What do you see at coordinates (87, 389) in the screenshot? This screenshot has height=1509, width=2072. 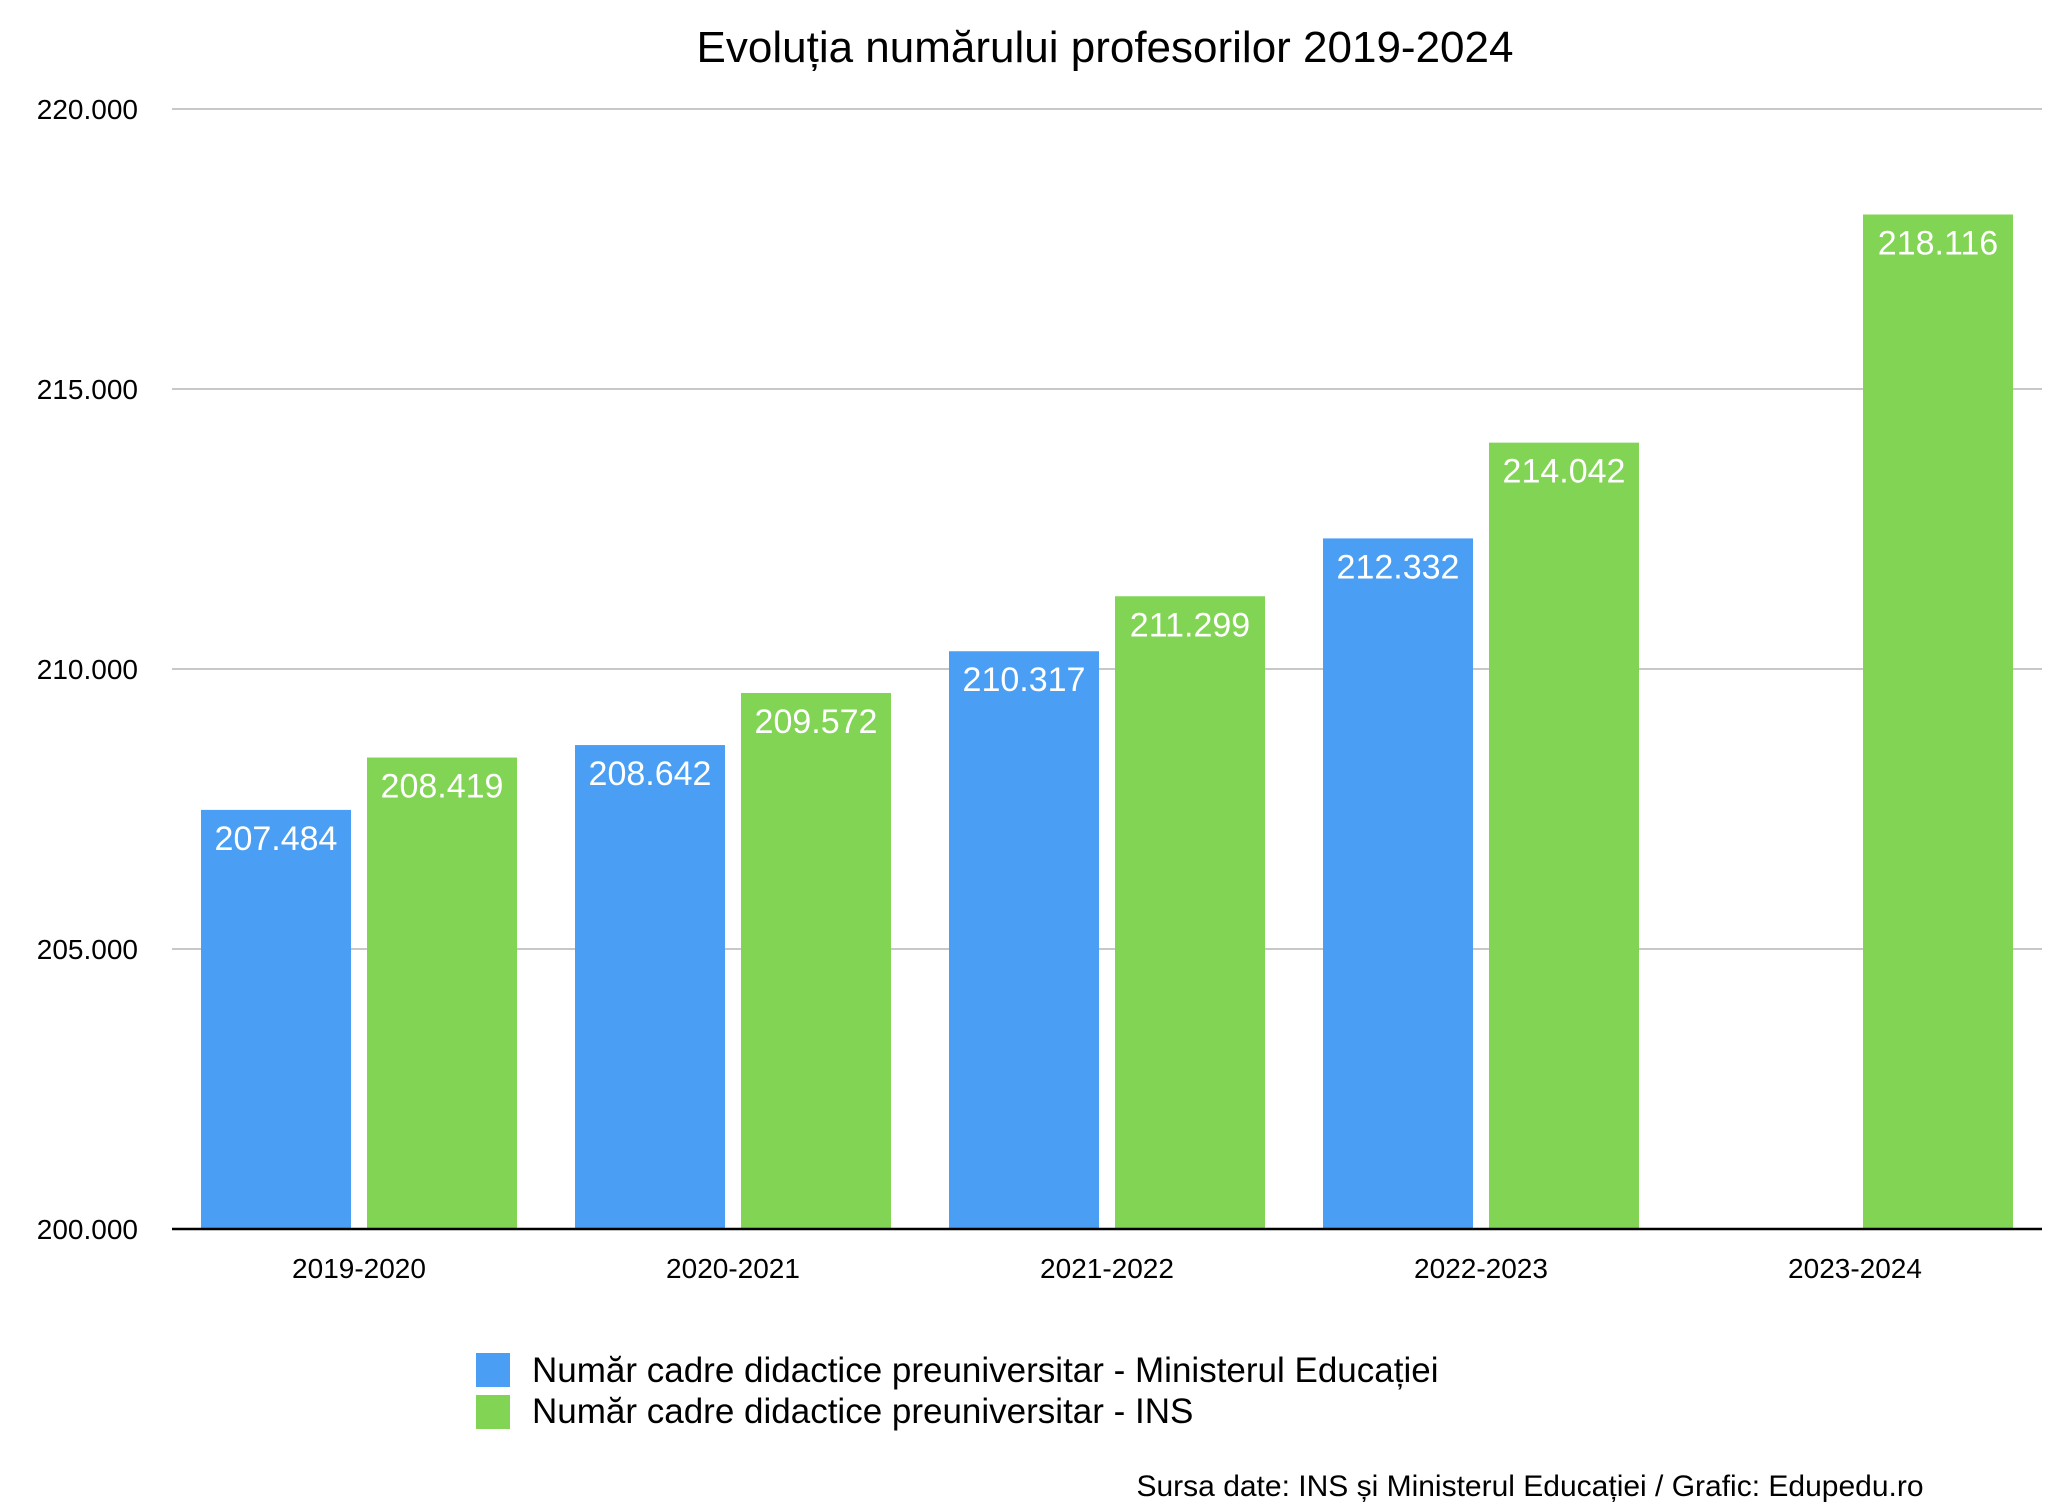 I see `y-tick-label: 215.000` at bounding box center [87, 389].